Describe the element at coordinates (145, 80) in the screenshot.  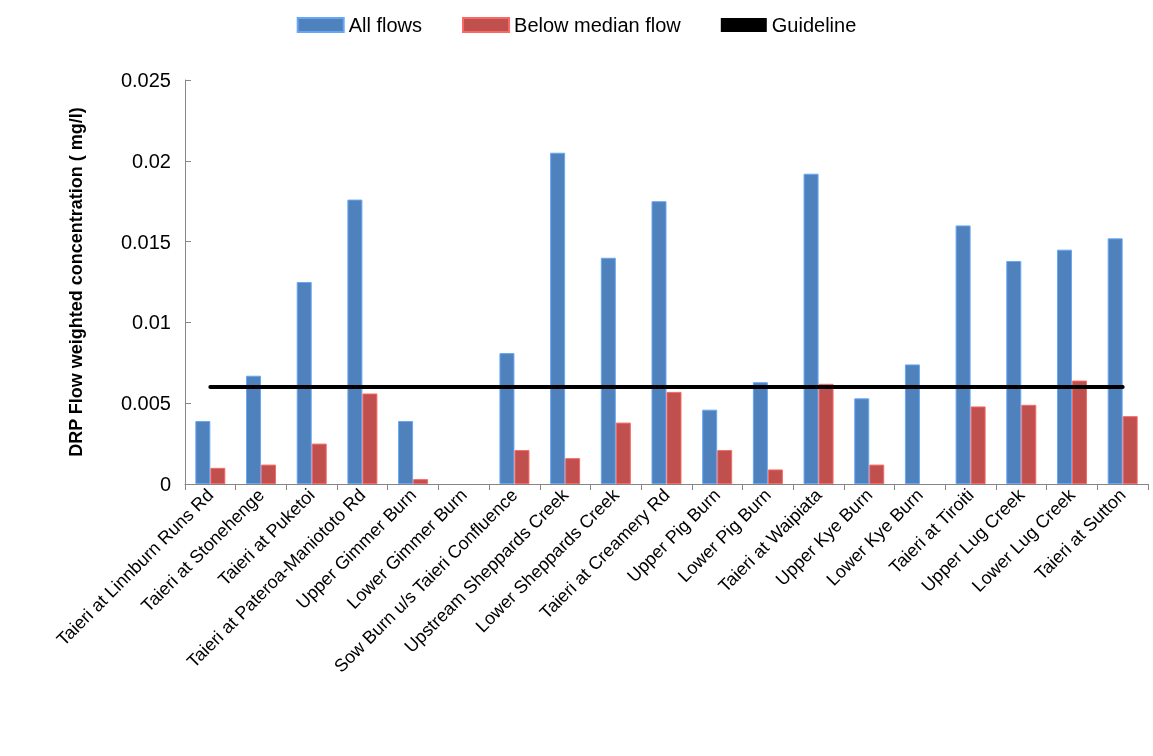
I see `y-tick-label: 0.025` at that location.